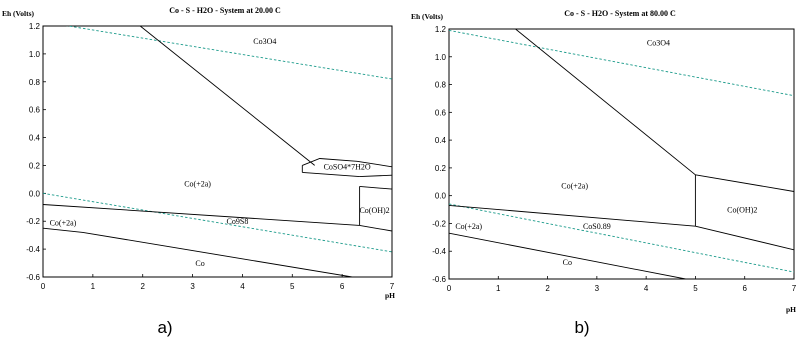 The height and width of the screenshot is (339, 802). I want to click on panel-caption: a), so click(164, 327).